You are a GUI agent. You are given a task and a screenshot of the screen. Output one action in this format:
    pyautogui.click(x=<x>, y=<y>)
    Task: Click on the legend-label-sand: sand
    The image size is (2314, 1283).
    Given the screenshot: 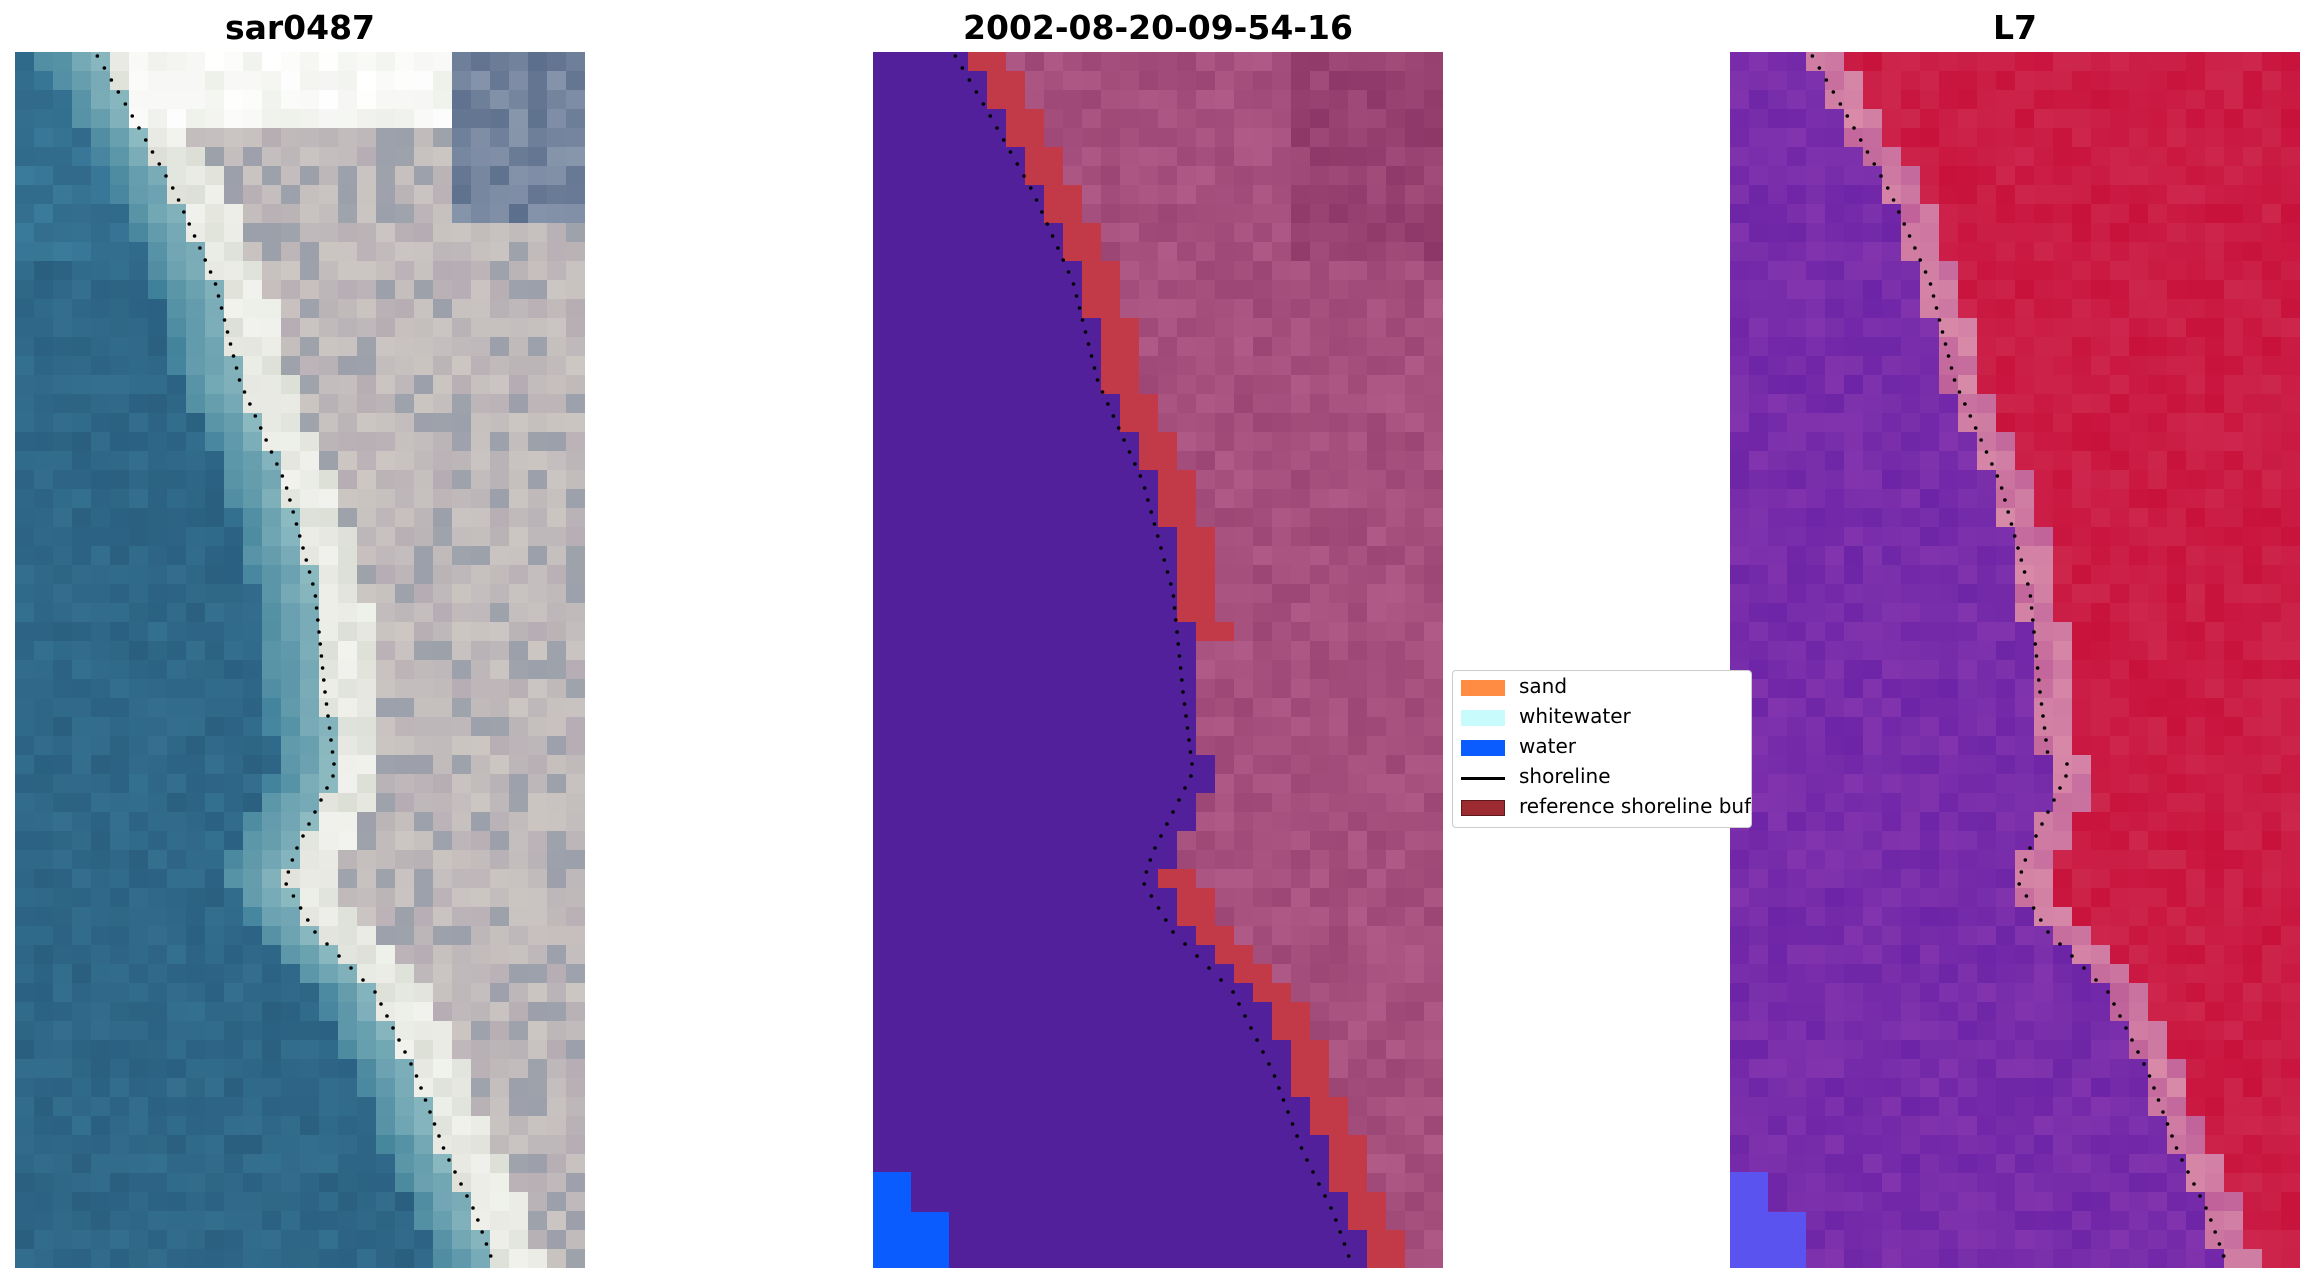 What is the action you would take?
    pyautogui.click(x=1543, y=686)
    